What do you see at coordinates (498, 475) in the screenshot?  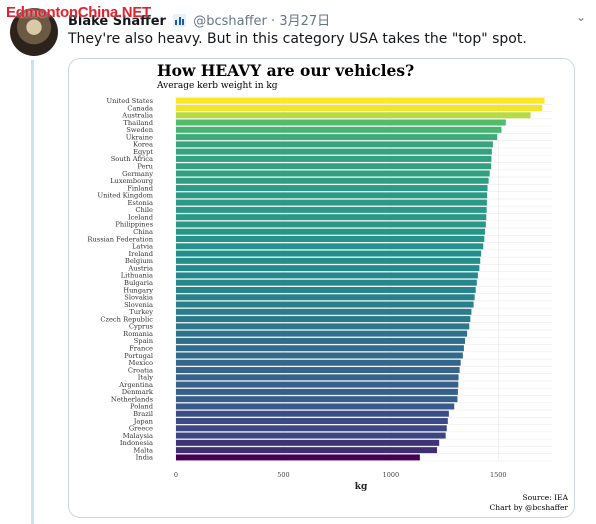 I see `x-tick-label: 1500` at bounding box center [498, 475].